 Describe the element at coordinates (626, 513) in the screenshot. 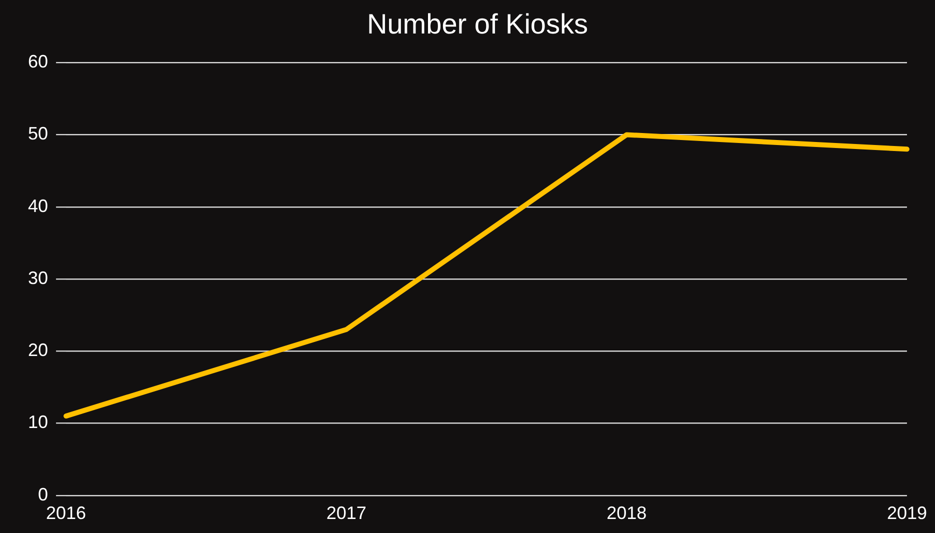

I see `x-tick-label: 2018` at that location.